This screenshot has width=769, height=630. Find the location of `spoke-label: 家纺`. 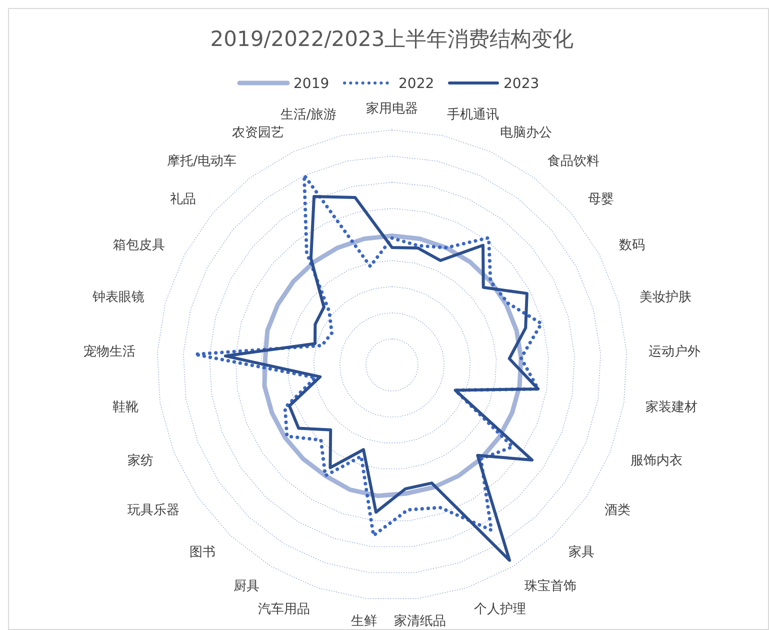

spoke-label: 家纺 is located at coordinates (140, 460).